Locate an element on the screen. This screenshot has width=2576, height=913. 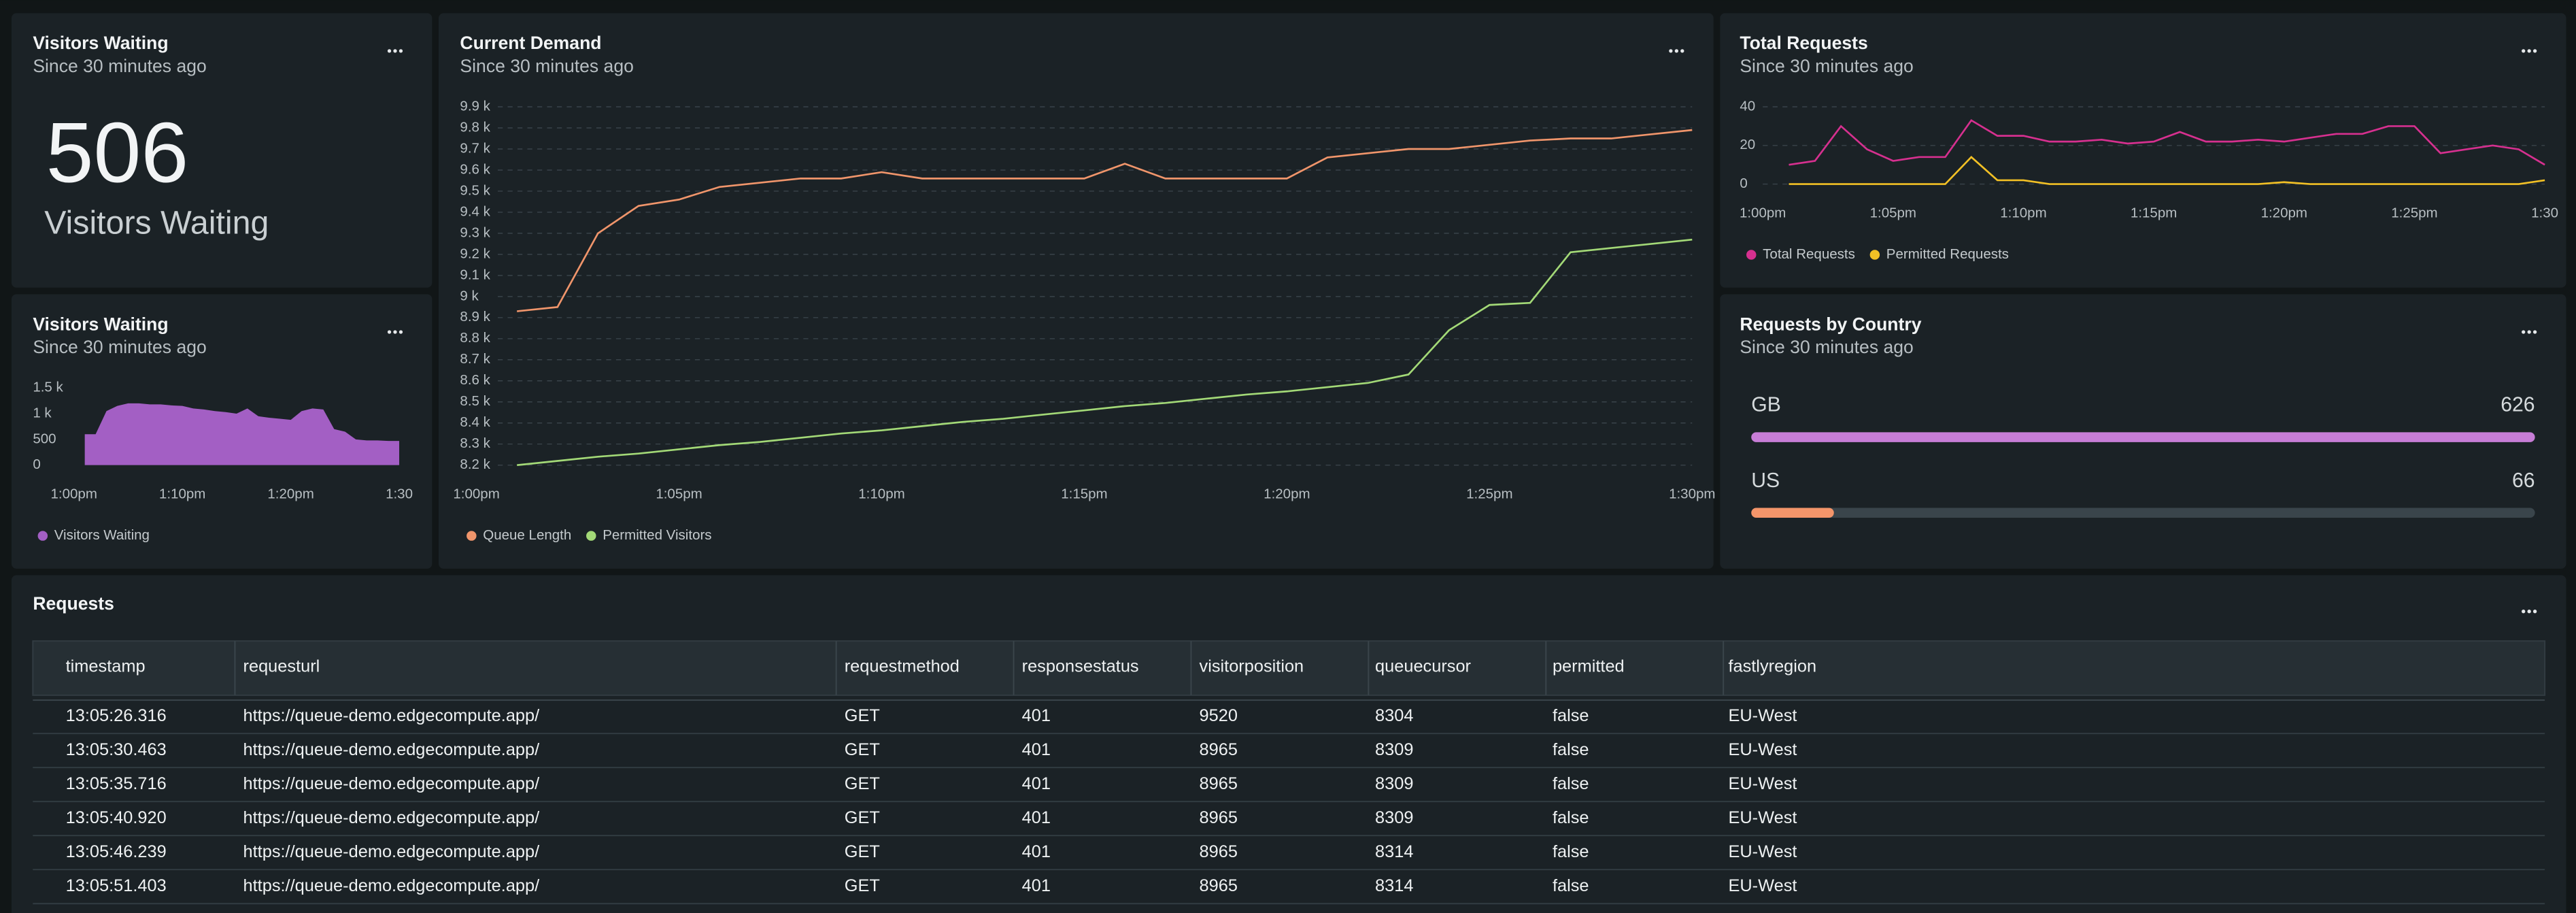
y-tick-label: 9.7 k is located at coordinates (475, 148).